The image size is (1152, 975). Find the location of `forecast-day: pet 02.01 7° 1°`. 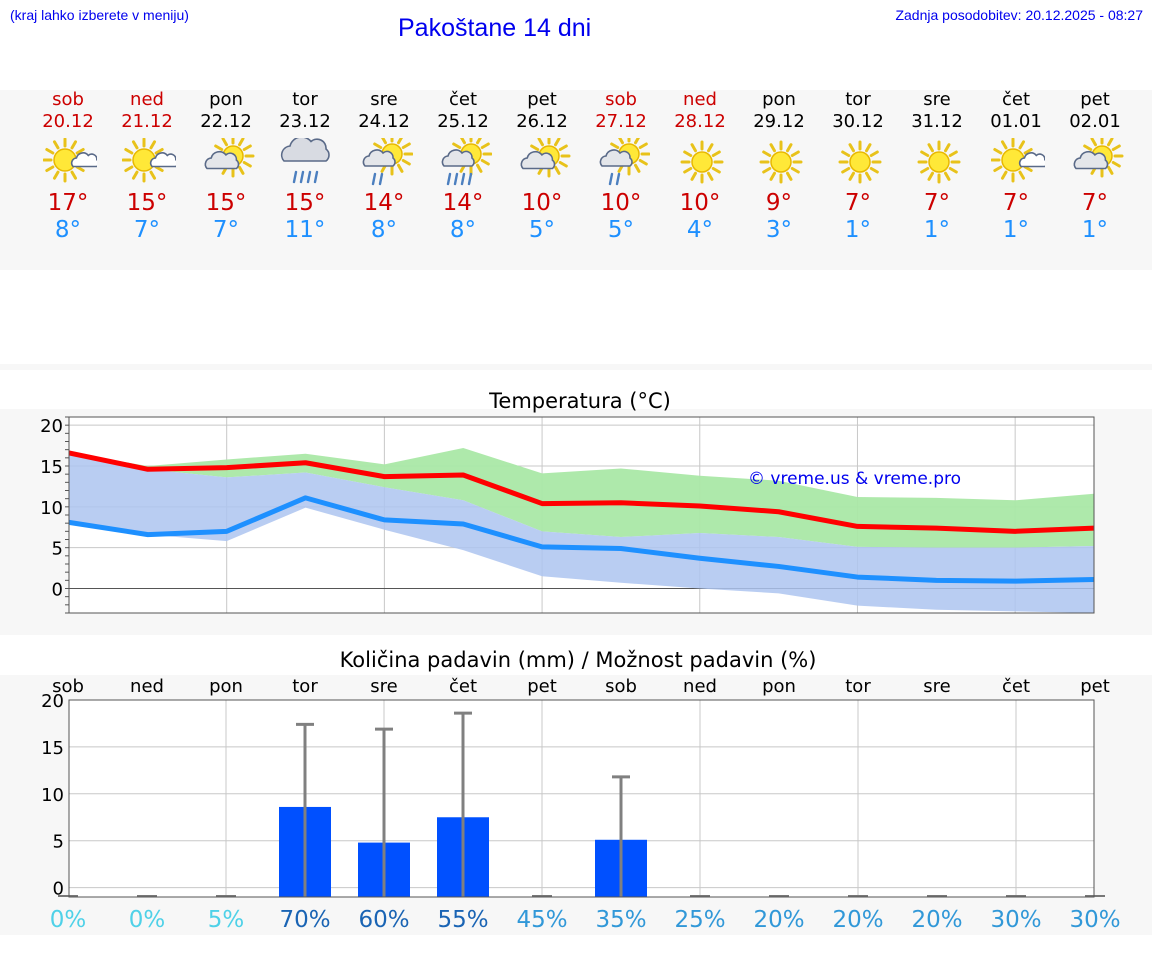

forecast-day: pet 02.01 7° 1° is located at coordinates (1095, 180).